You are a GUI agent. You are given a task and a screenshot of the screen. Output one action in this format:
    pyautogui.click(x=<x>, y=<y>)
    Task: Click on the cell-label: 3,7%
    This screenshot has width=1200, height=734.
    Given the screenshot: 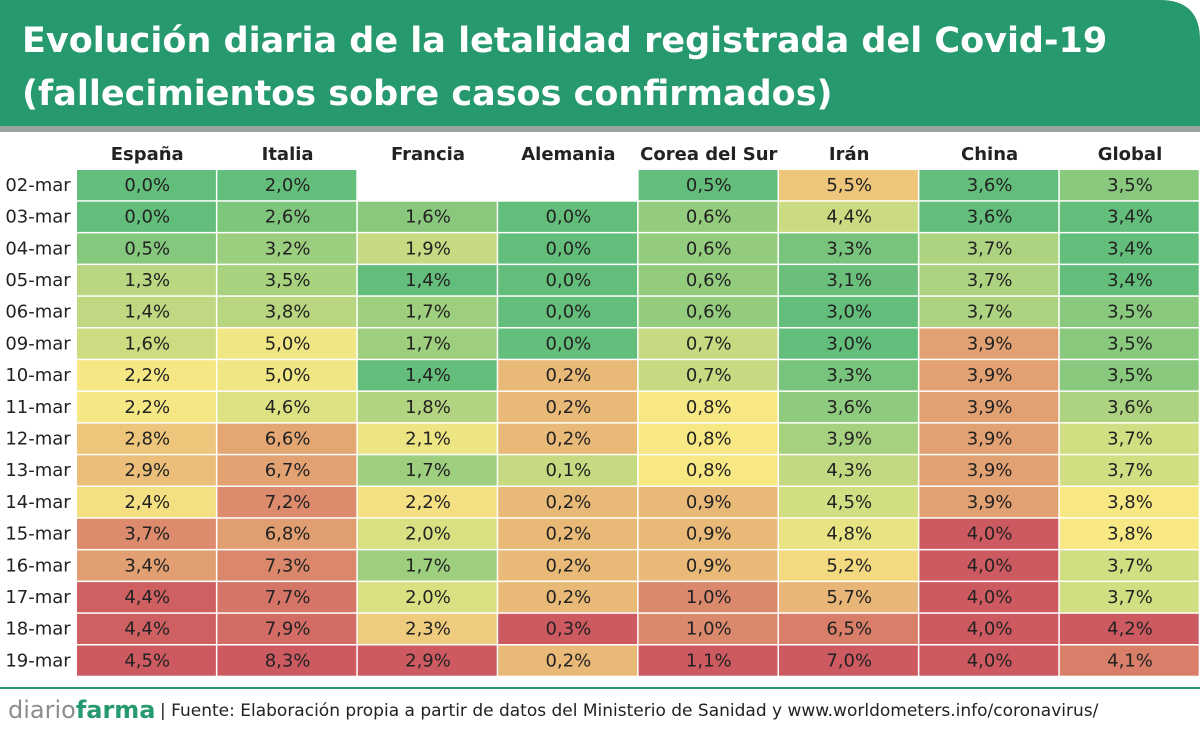 What is the action you would take?
    pyautogui.click(x=1130, y=565)
    